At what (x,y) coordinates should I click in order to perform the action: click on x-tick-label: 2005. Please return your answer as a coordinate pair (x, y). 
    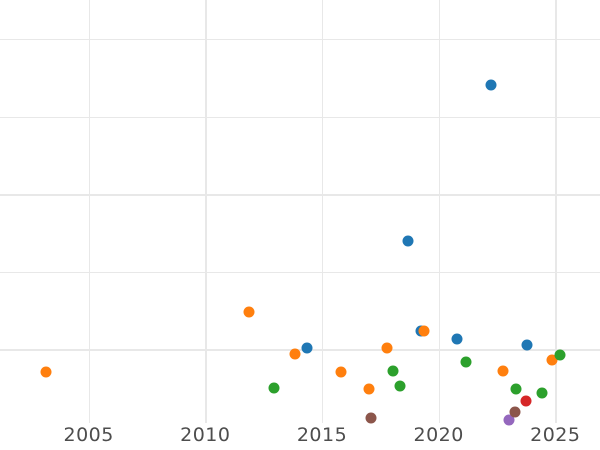
    Looking at the image, I should click on (88, 435).